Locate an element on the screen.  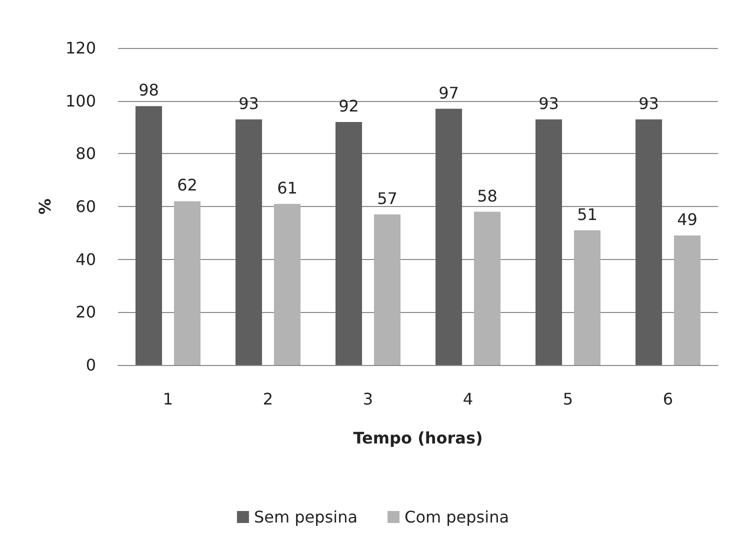
y-axis-title: % is located at coordinates (45, 206).